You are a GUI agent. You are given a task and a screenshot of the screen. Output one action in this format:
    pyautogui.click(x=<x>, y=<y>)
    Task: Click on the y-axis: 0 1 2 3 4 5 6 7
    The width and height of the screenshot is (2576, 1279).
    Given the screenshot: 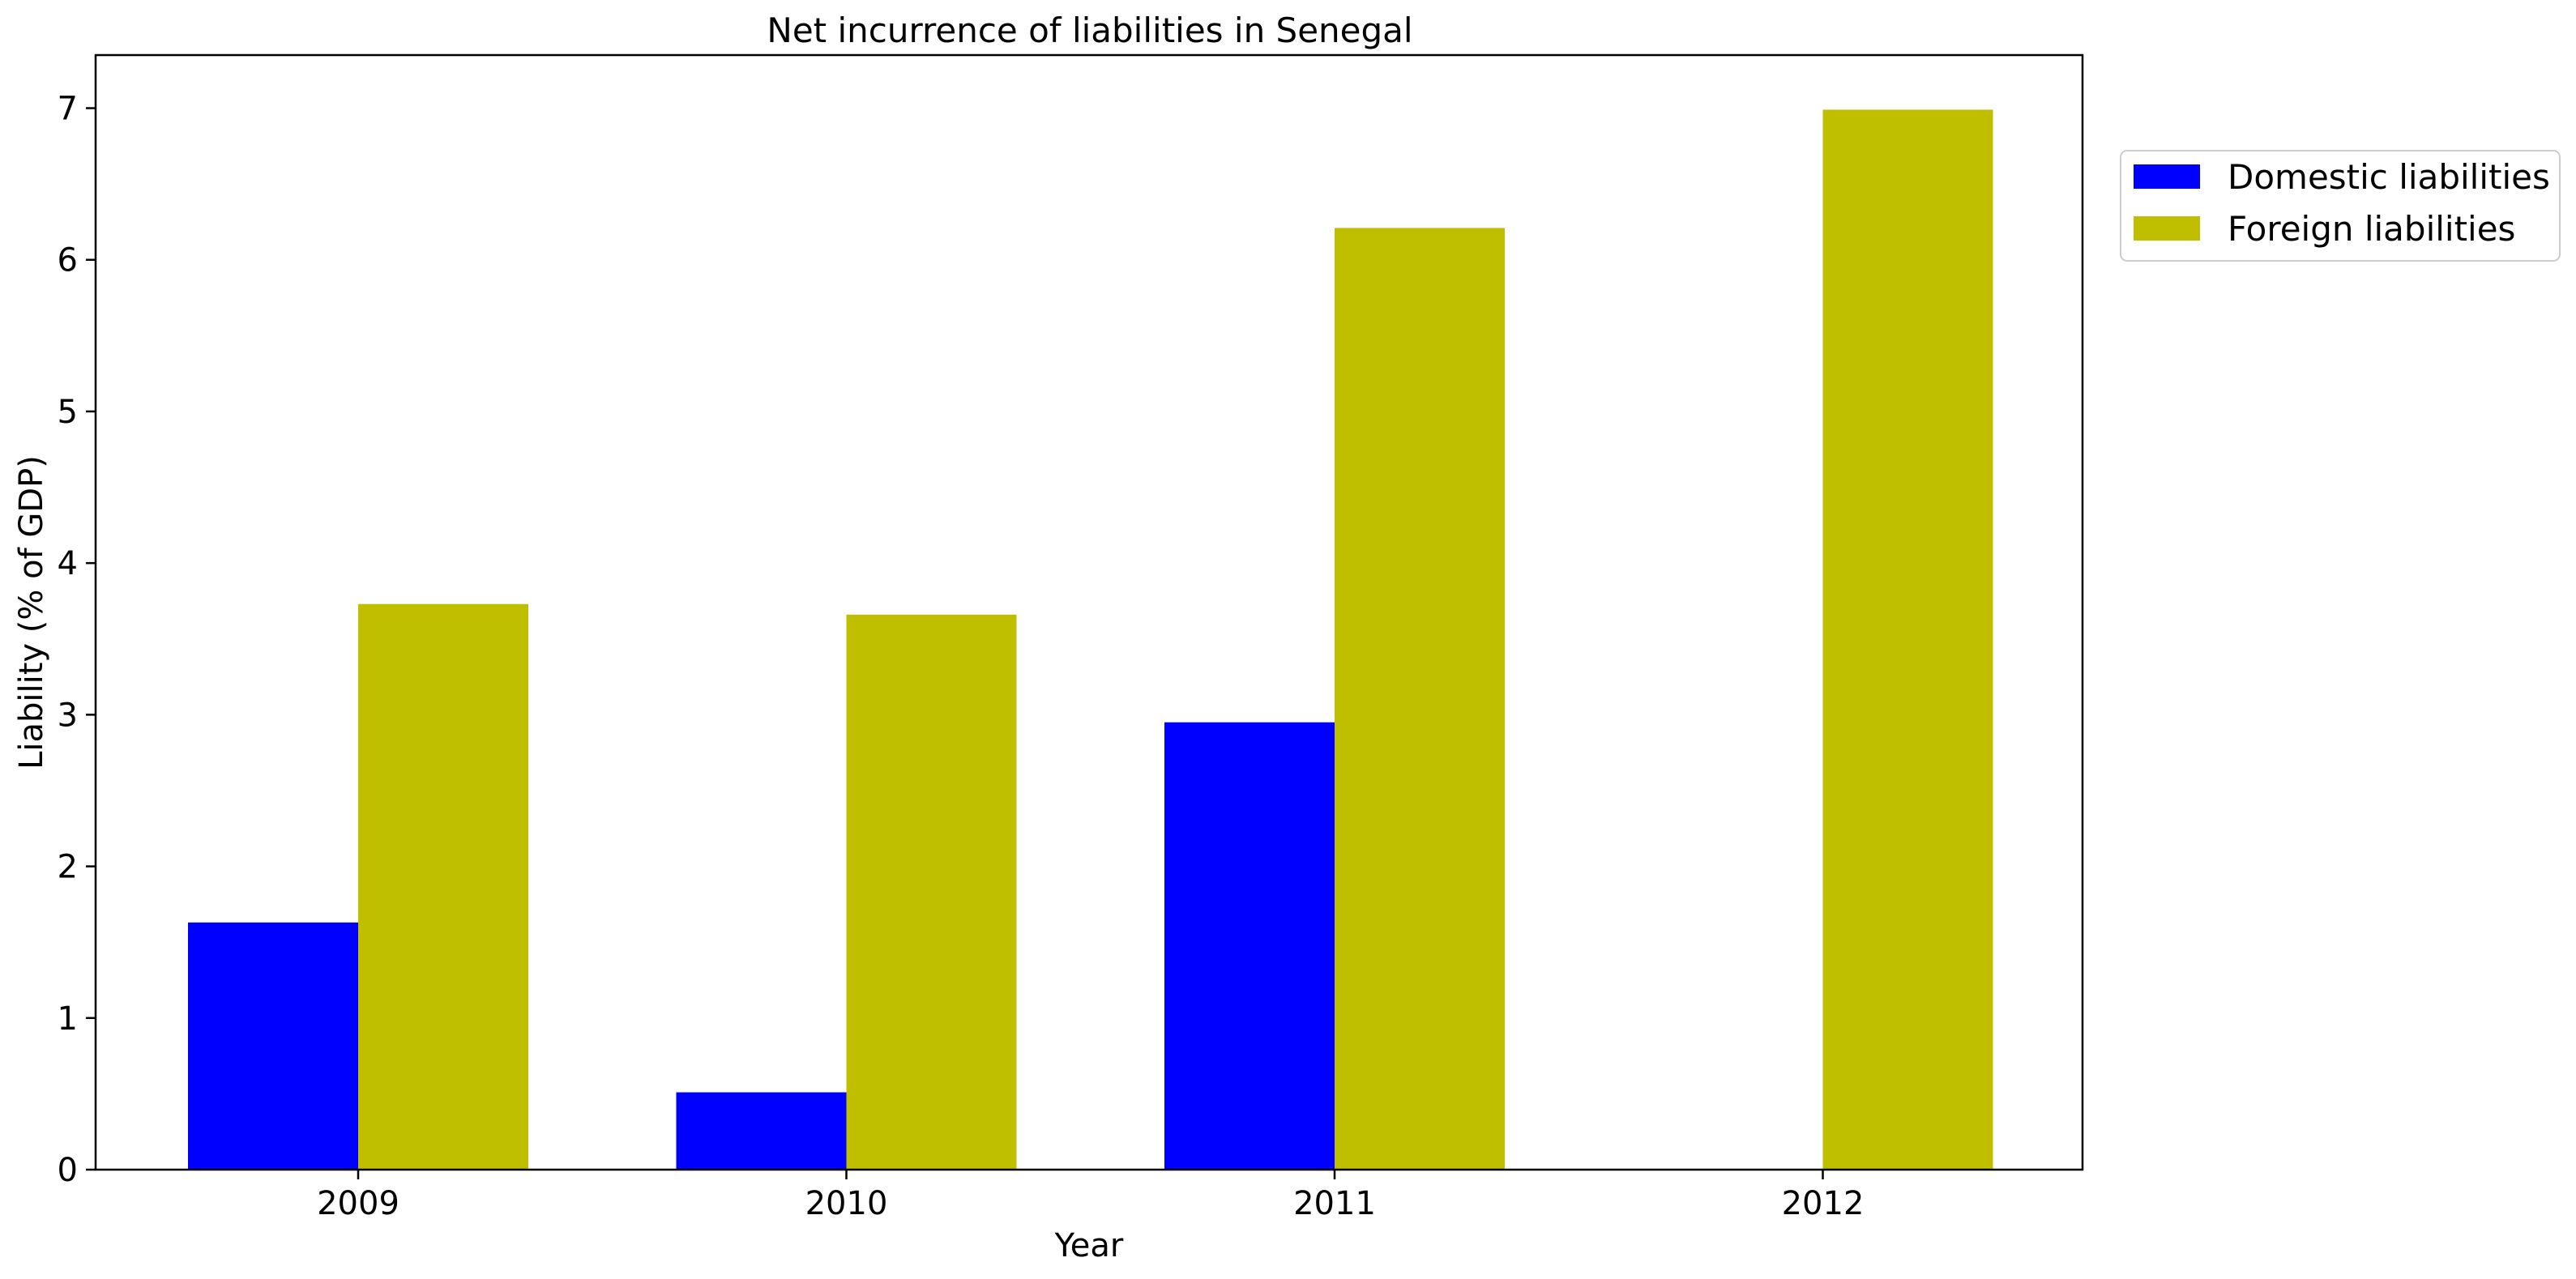 What is the action you would take?
    pyautogui.click(x=77, y=640)
    